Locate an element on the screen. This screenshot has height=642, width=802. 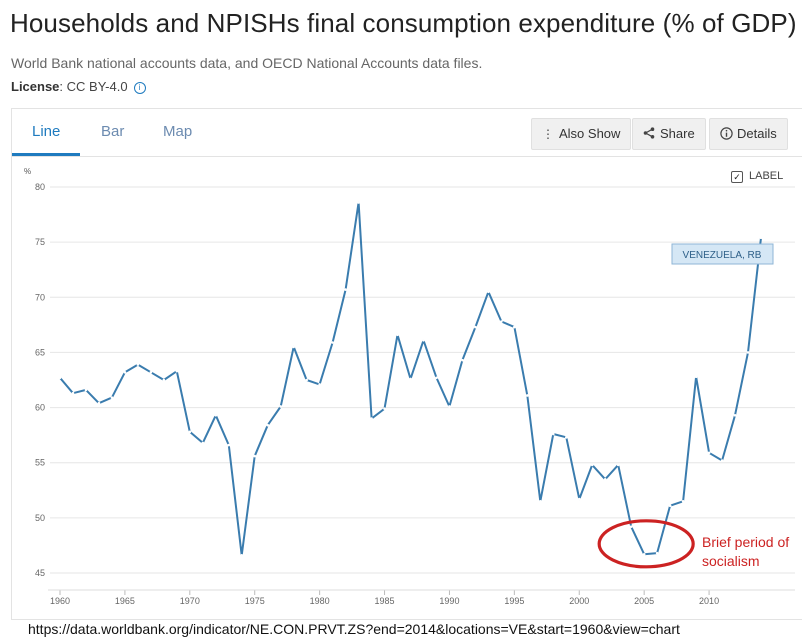
series-label-box is located at coordinates (722, 254).